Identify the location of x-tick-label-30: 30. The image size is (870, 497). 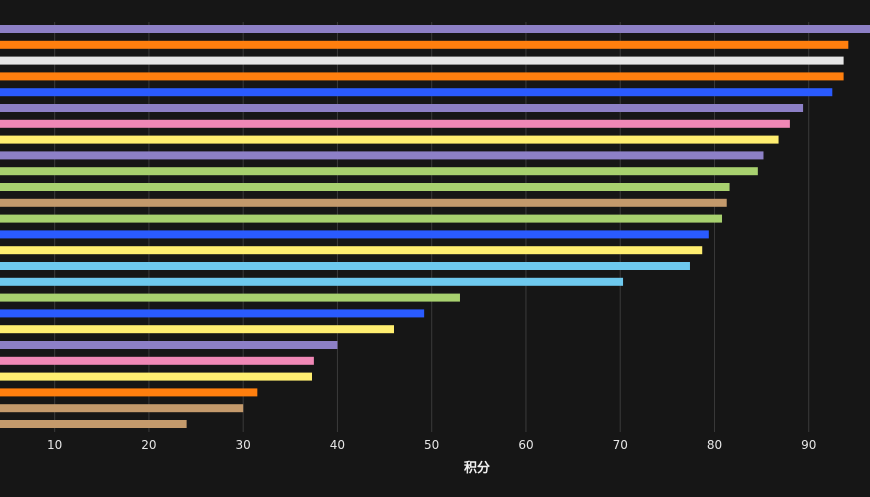
(243, 445).